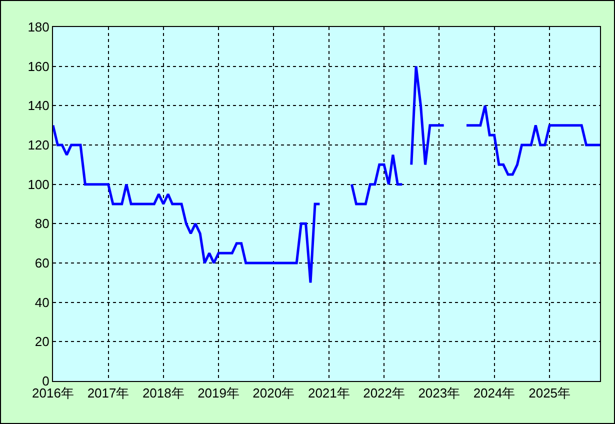 This screenshot has height=424, width=615. What do you see at coordinates (42, 224) in the screenshot?
I see `y-tick-label: 80` at bounding box center [42, 224].